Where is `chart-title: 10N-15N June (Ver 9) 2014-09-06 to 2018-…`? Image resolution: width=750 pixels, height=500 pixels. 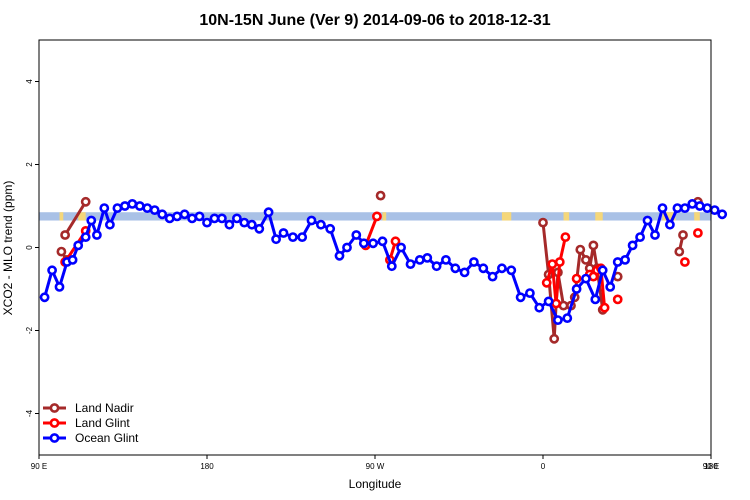 chart-title: 10N-15N June (Ver 9) 2014-09-06 to 2018-… is located at coordinates (374, 20).